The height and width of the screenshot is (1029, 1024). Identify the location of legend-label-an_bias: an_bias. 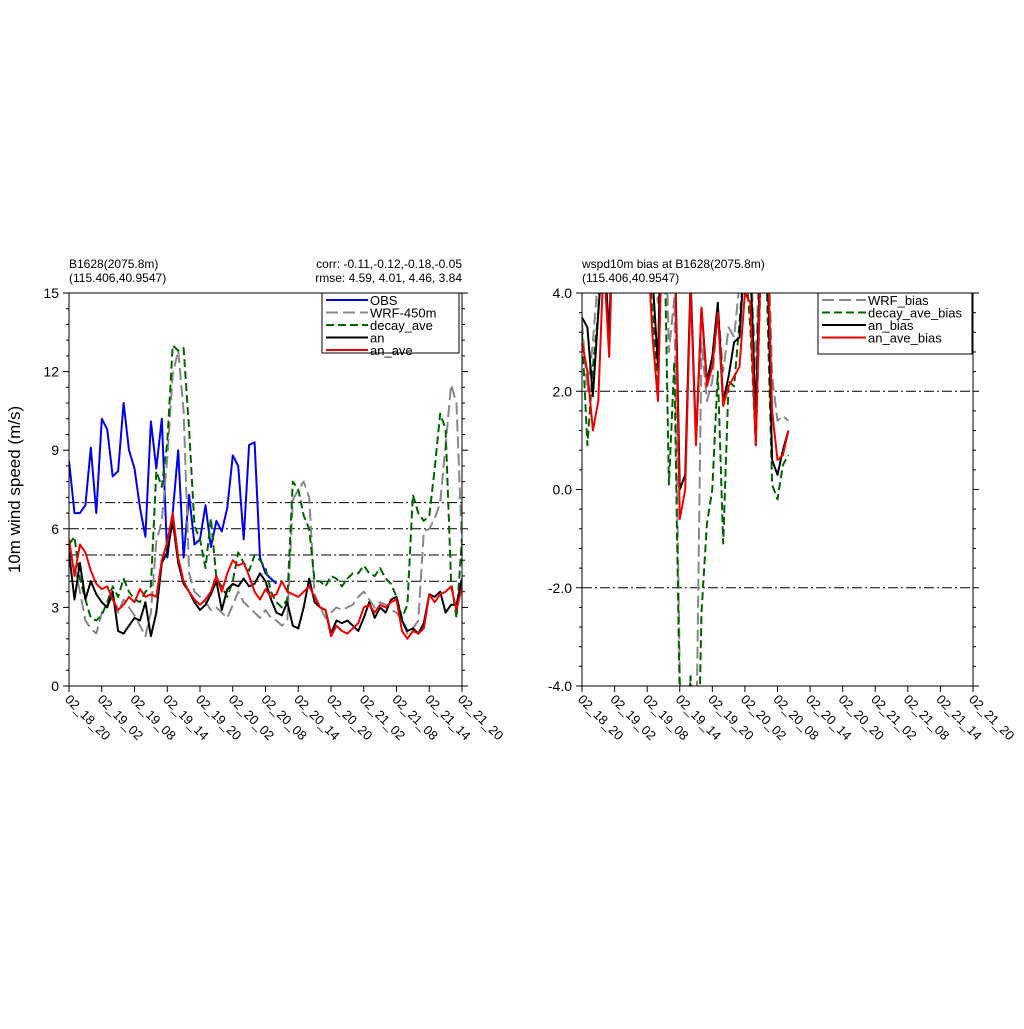
(891, 325).